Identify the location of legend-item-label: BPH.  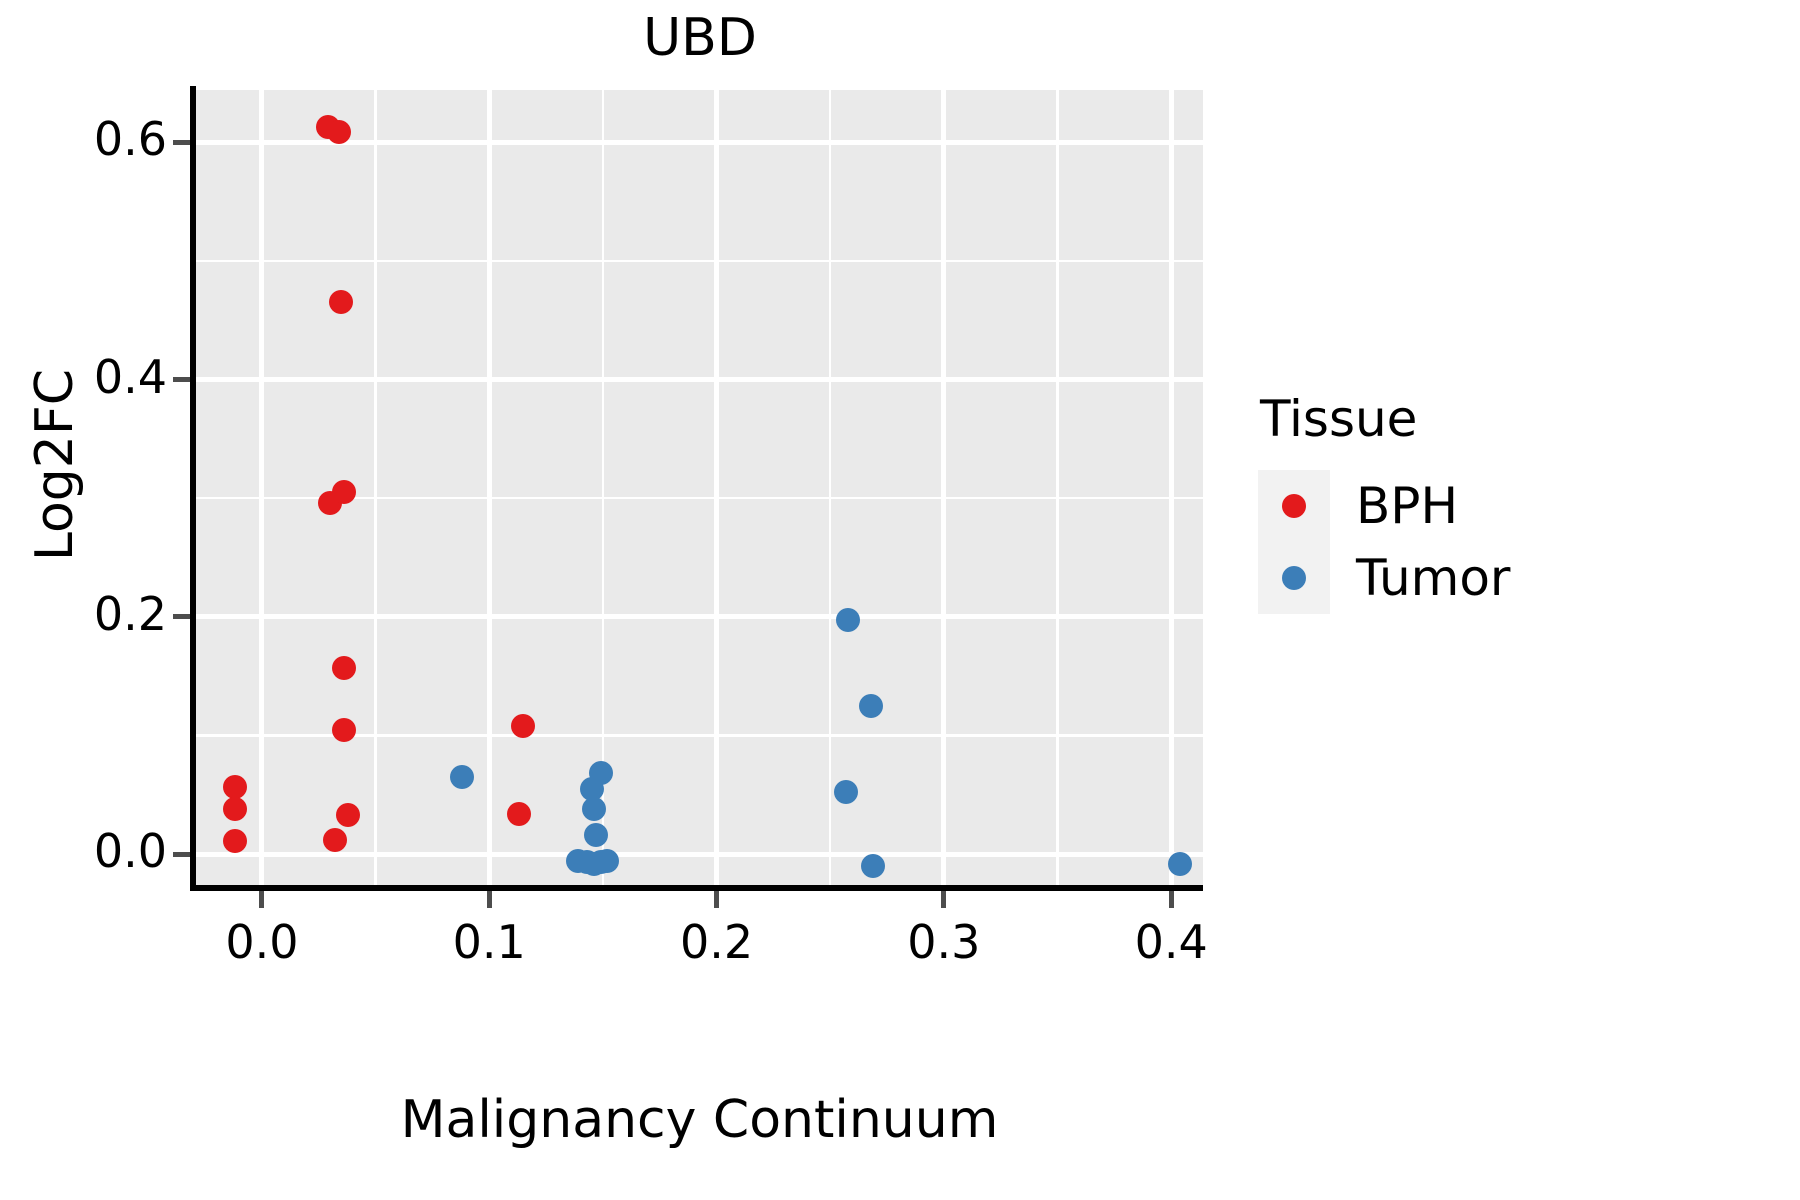
(1407, 506).